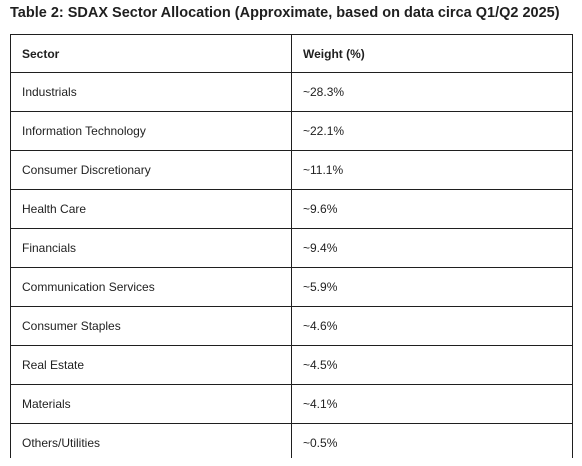 This screenshot has width=582, height=466. Describe the element at coordinates (432, 365) in the screenshot. I see `weight-cell: ~4.5%` at that location.